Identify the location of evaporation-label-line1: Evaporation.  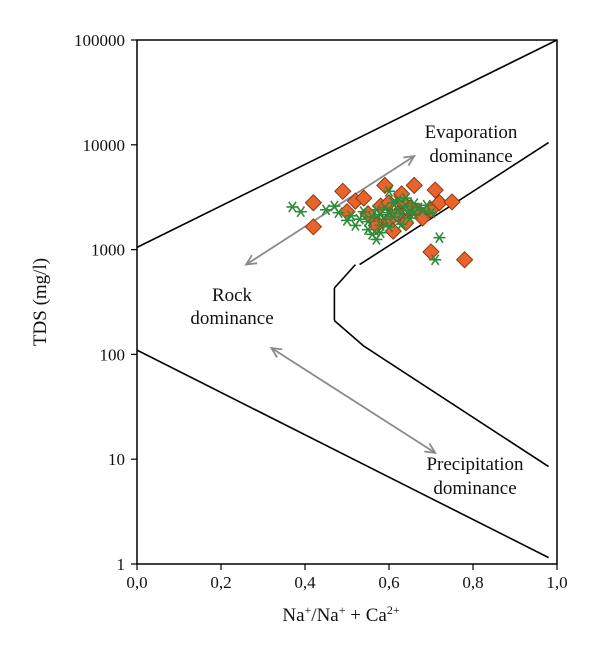
(471, 132).